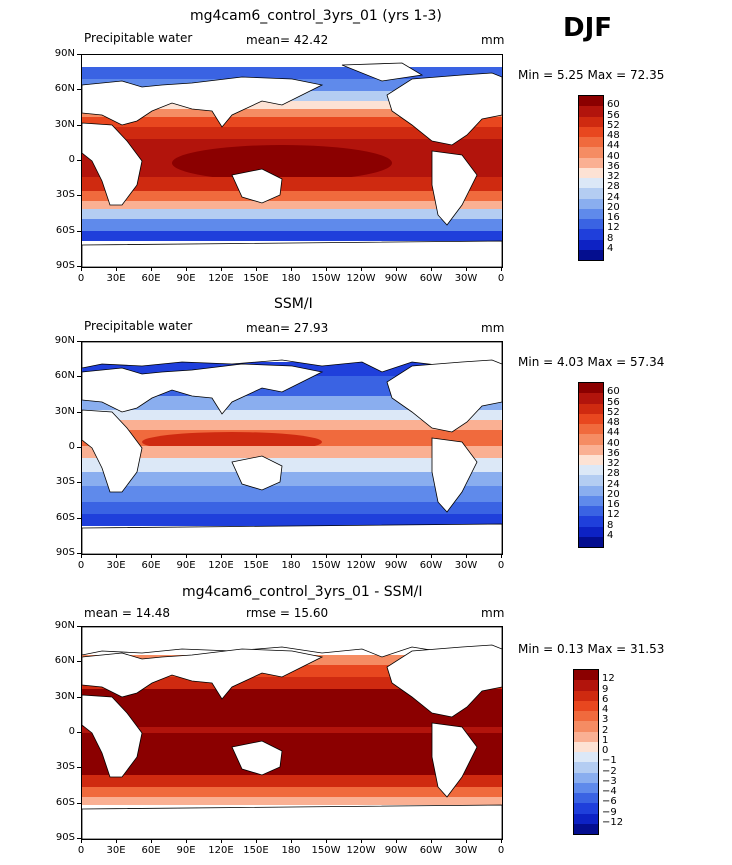 The height and width of the screenshot is (865, 732). Describe the element at coordinates (293, 304) in the screenshot. I see `panel-title: SSM/I` at that location.